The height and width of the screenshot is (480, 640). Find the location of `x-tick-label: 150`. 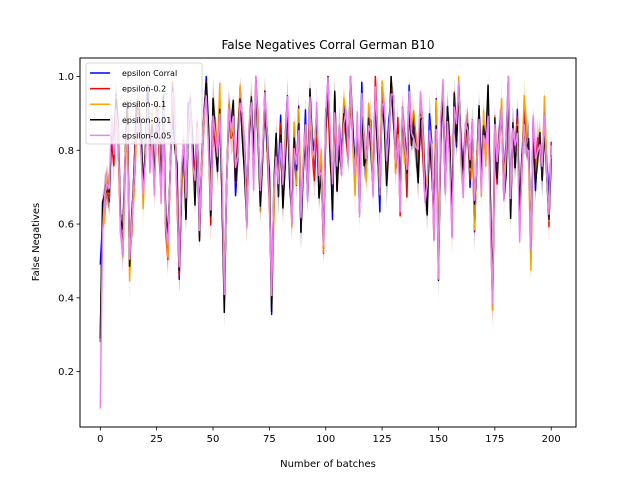

x-tick-label: 150 is located at coordinates (438, 439).